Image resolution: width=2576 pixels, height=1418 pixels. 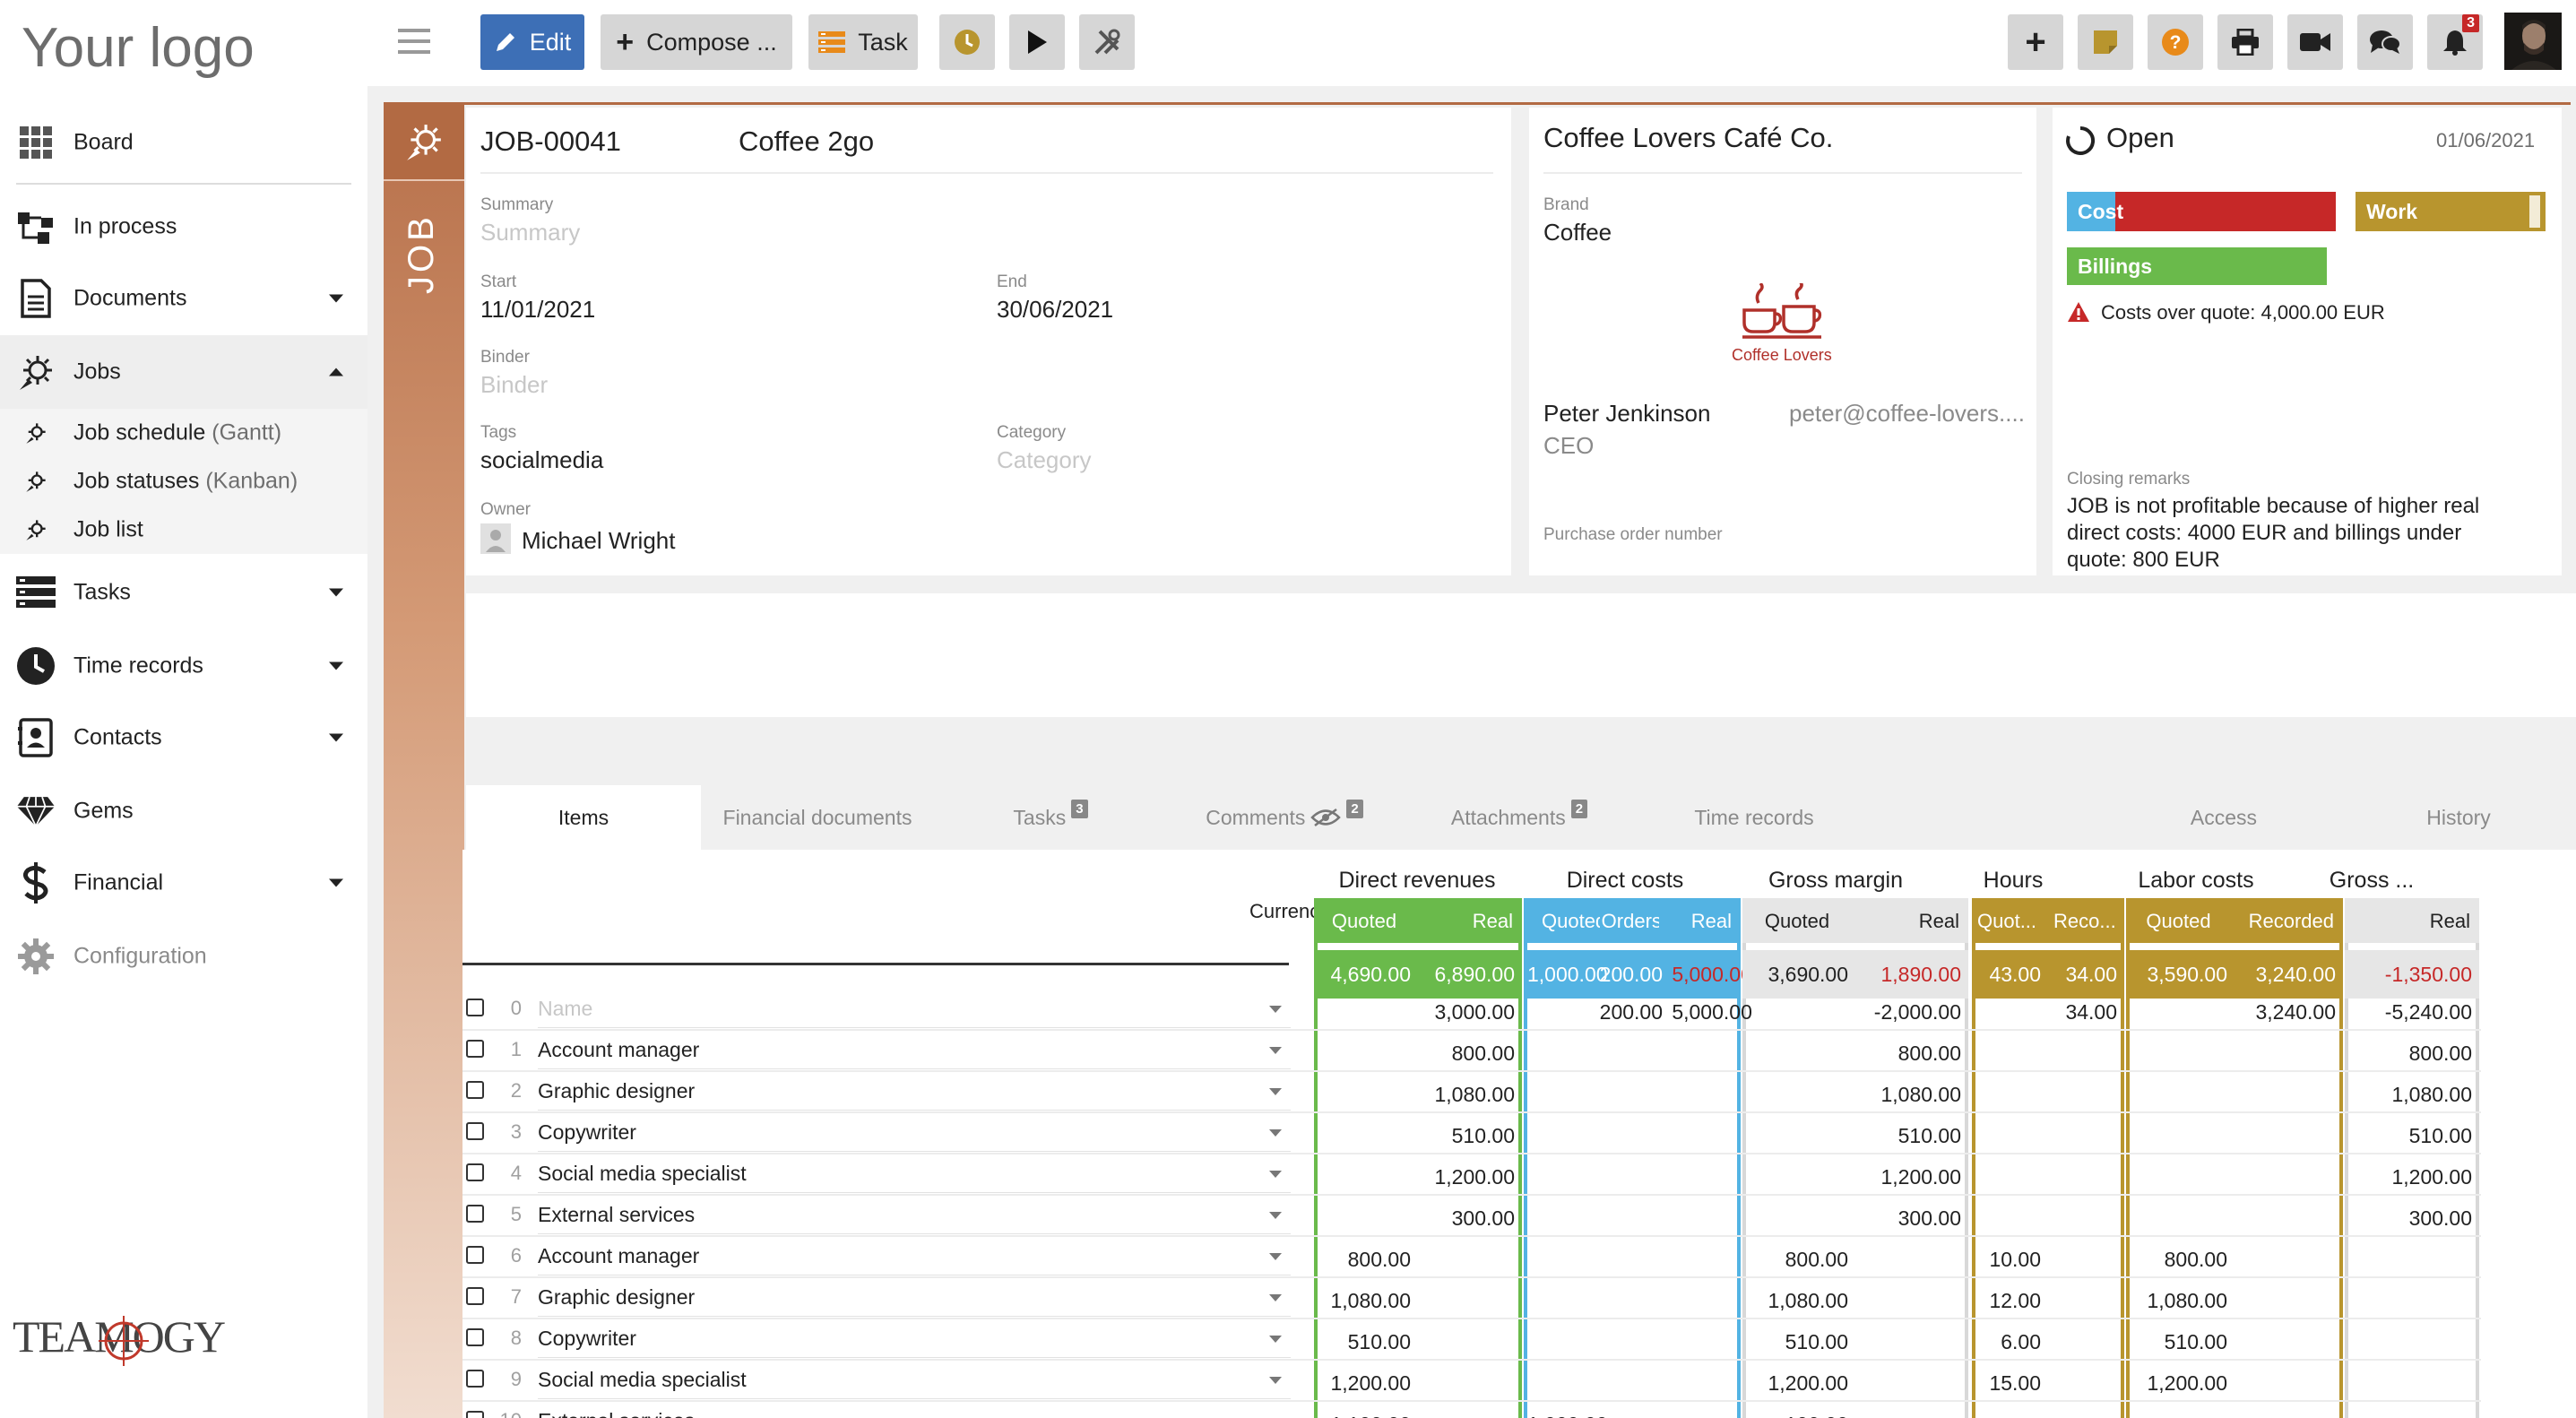 What do you see at coordinates (183, 666) in the screenshot?
I see `sidebar-item-time-records: Time records` at bounding box center [183, 666].